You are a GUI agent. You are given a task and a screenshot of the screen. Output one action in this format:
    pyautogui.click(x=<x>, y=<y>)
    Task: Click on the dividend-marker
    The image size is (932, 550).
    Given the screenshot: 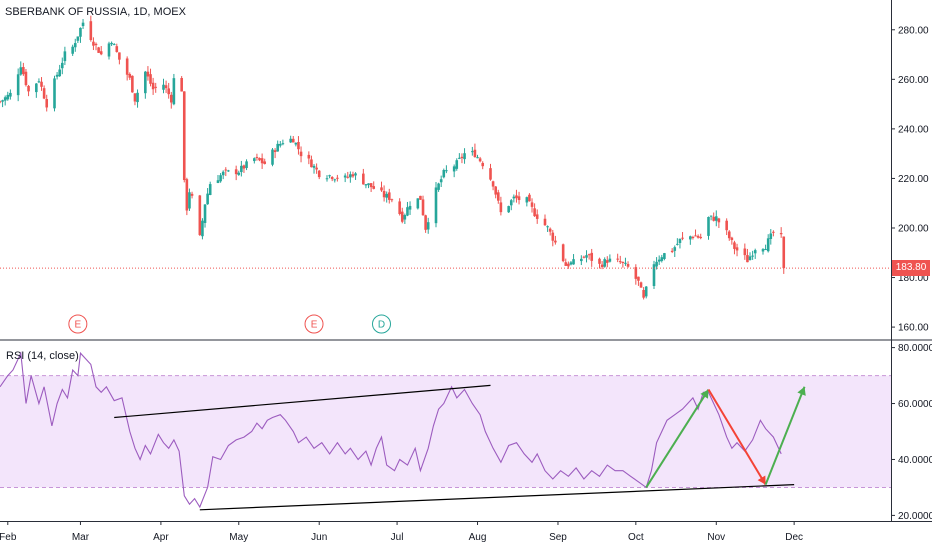 What is the action you would take?
    pyautogui.click(x=381, y=324)
    